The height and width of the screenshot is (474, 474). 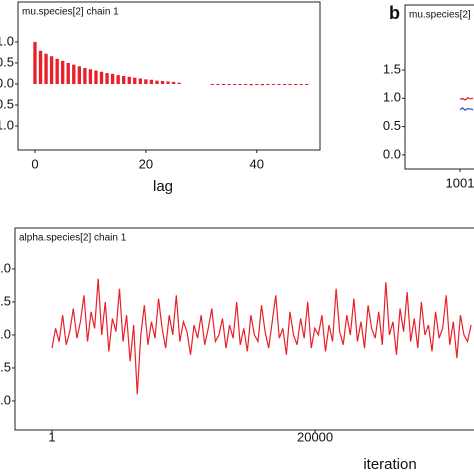 What do you see at coordinates (146, 163) in the screenshot?
I see `x-tick-label: 20` at bounding box center [146, 163].